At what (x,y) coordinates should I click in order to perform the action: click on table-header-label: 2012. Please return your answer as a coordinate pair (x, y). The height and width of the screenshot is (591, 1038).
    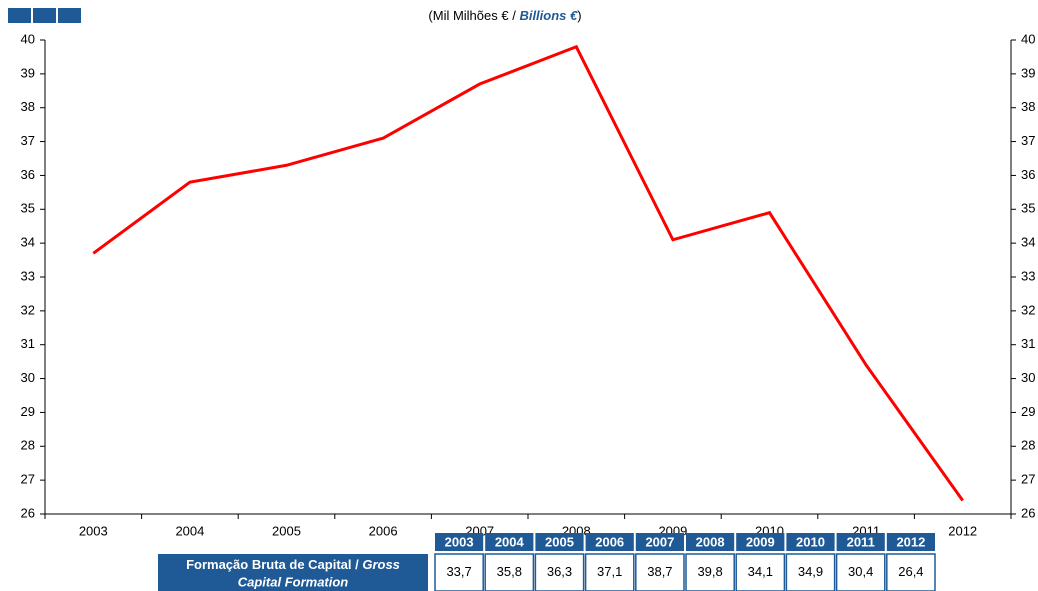
    Looking at the image, I should click on (910, 541).